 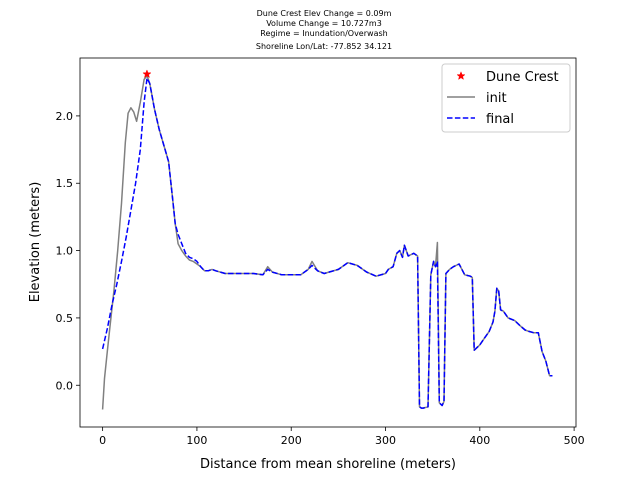 I want to click on chart-title-line-4: Shoreline Lon/Lat: -77.852 34.121, so click(x=324, y=46).